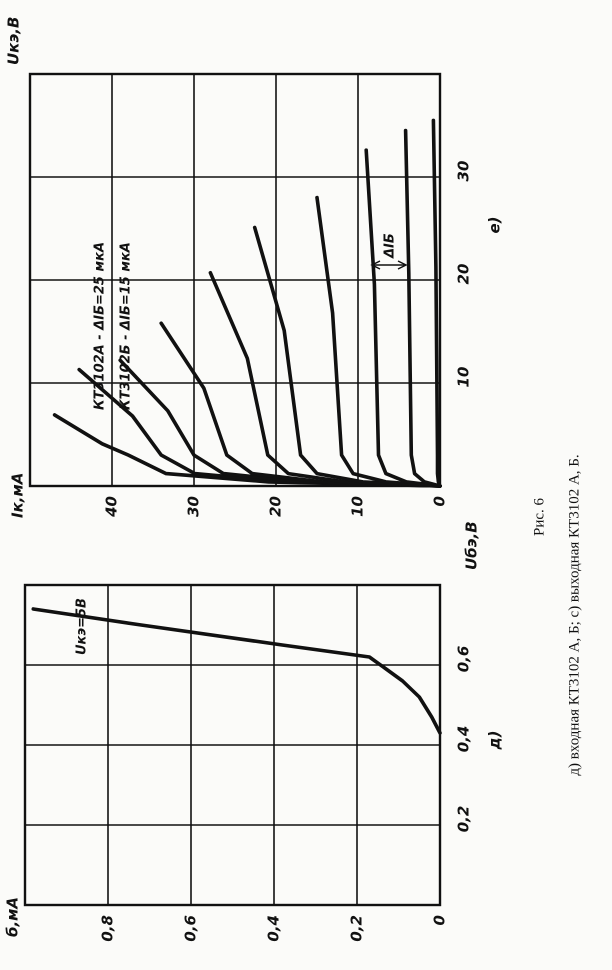  Describe the element at coordinates (112, 507) in the screenshot. I see `y-tick-label: 40` at that location.